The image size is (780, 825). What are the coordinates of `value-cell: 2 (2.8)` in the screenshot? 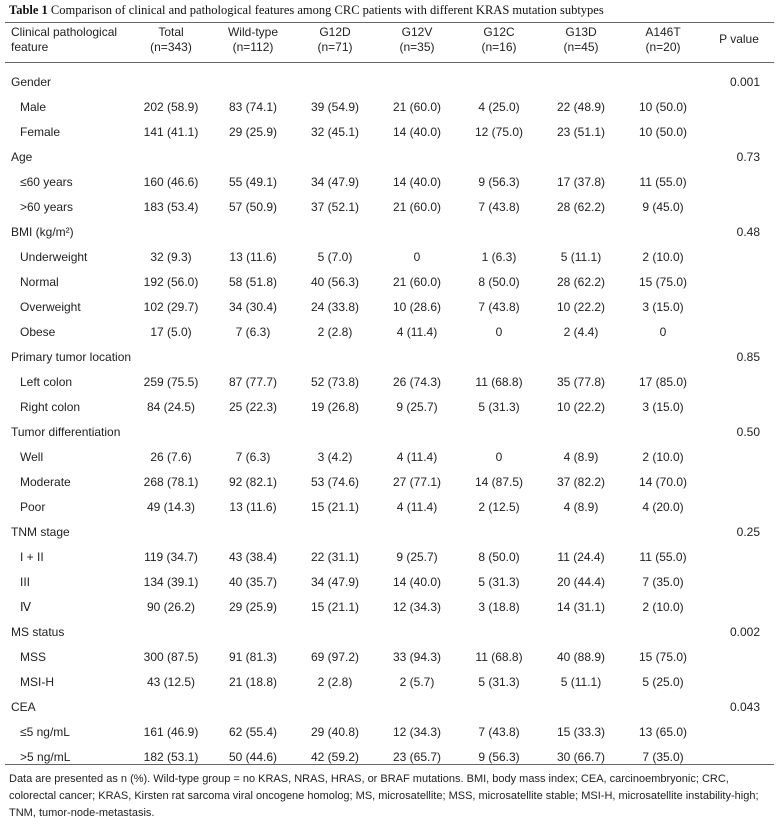 It's located at (335, 331).